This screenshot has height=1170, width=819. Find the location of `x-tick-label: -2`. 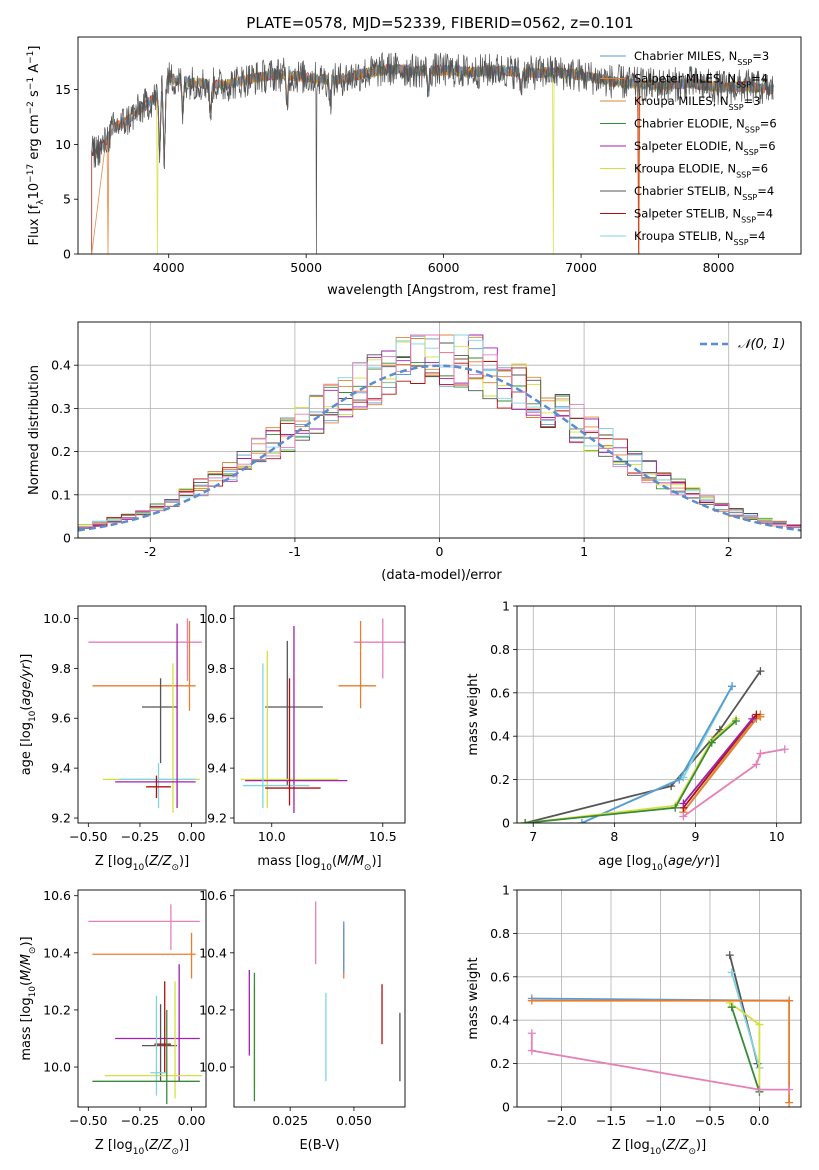

x-tick-label: -2 is located at coordinates (150, 551).